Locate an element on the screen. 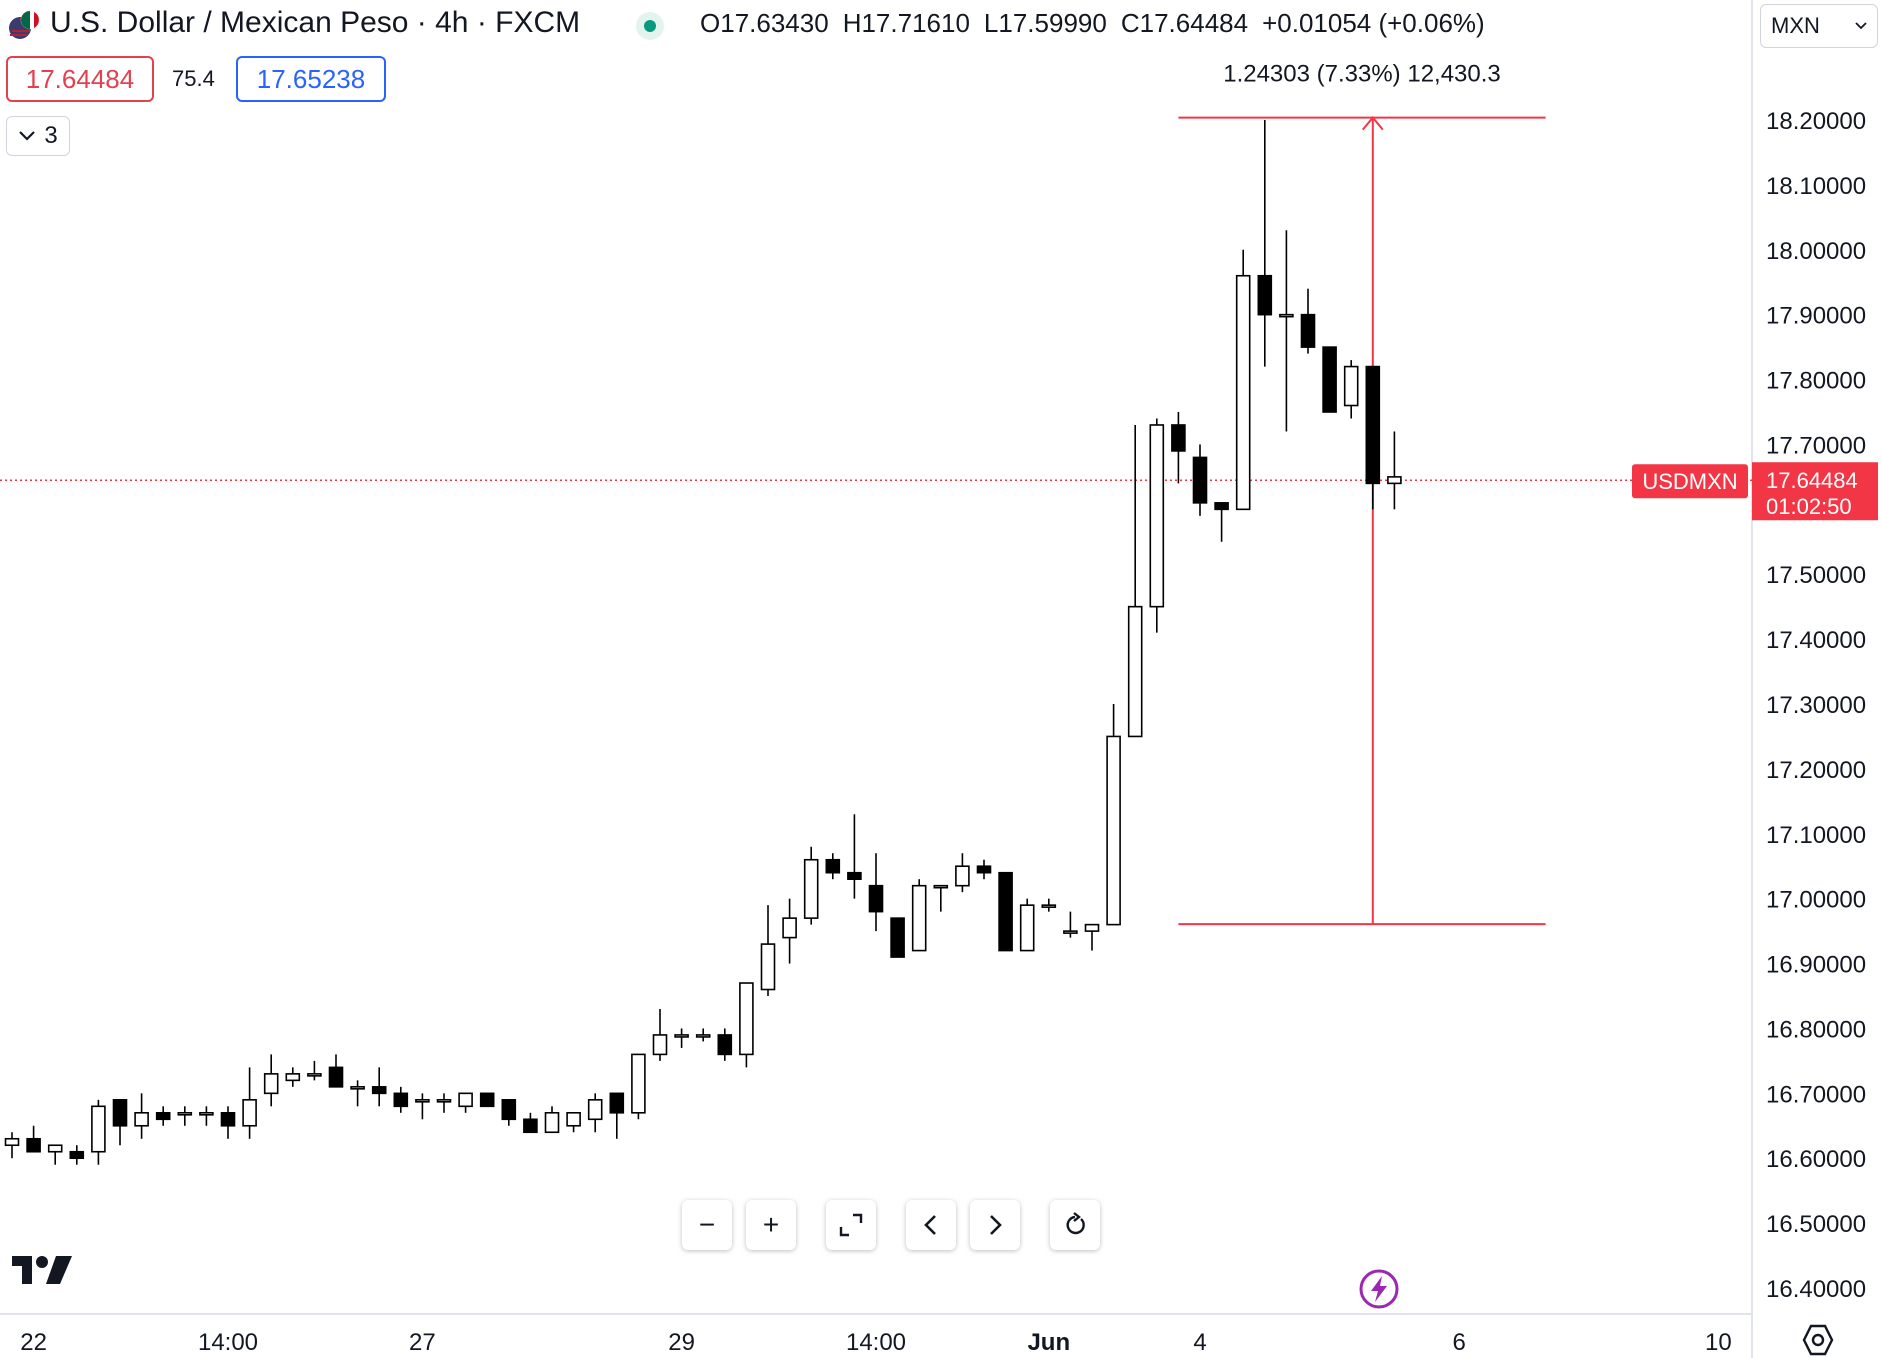 This screenshot has height=1358, width=1882. scroll-left-button is located at coordinates (931, 1225).